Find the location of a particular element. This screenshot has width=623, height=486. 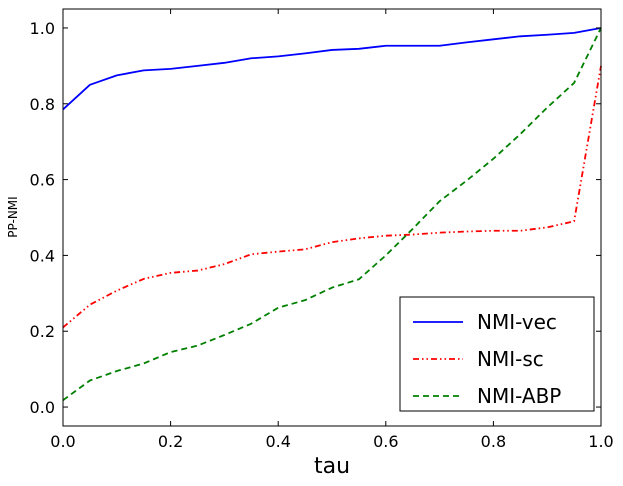

series-line-nmi-vec is located at coordinates (332, 69).